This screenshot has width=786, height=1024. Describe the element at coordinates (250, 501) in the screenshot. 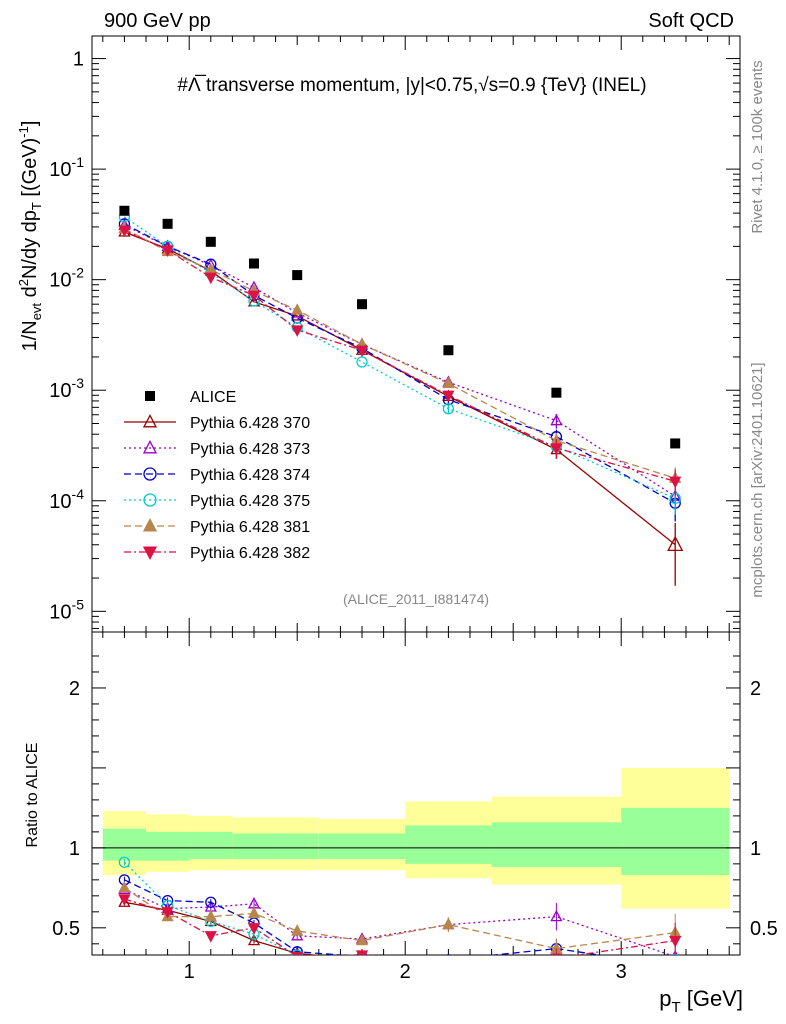

I see `legend-label: Pythia 6.428 375` at that location.